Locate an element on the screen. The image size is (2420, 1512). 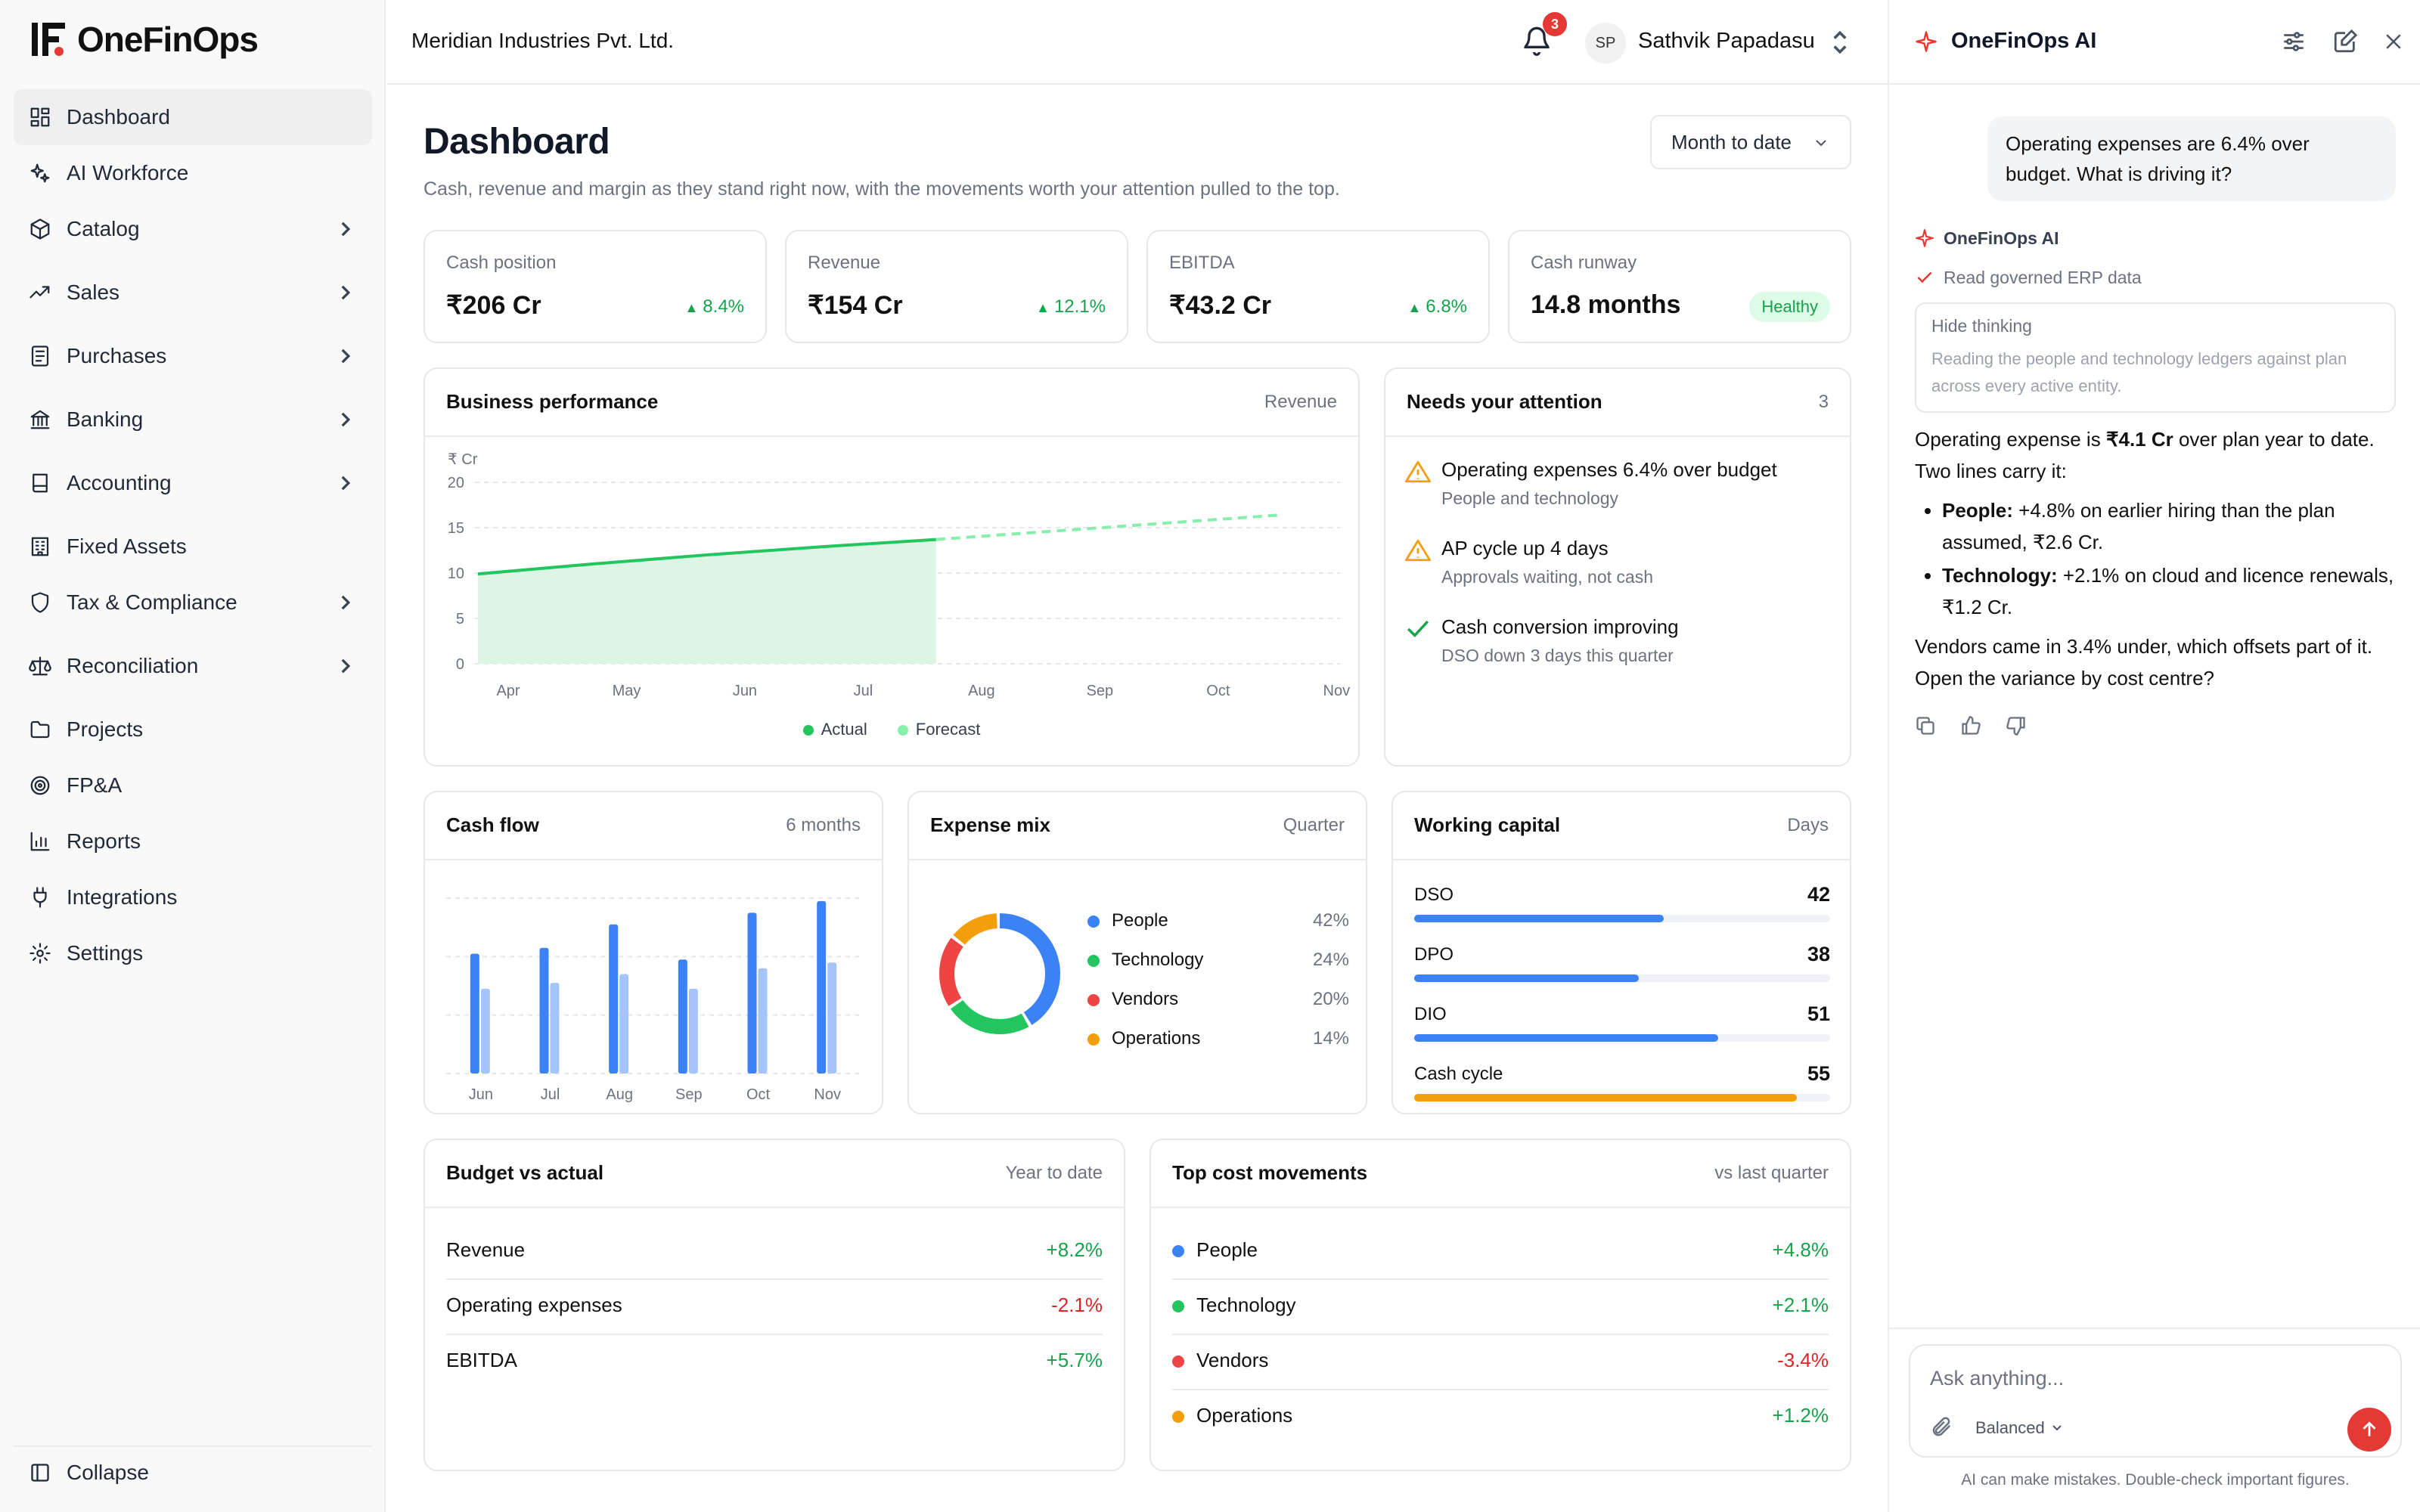
period-select: Month to date is located at coordinates (1750, 142).